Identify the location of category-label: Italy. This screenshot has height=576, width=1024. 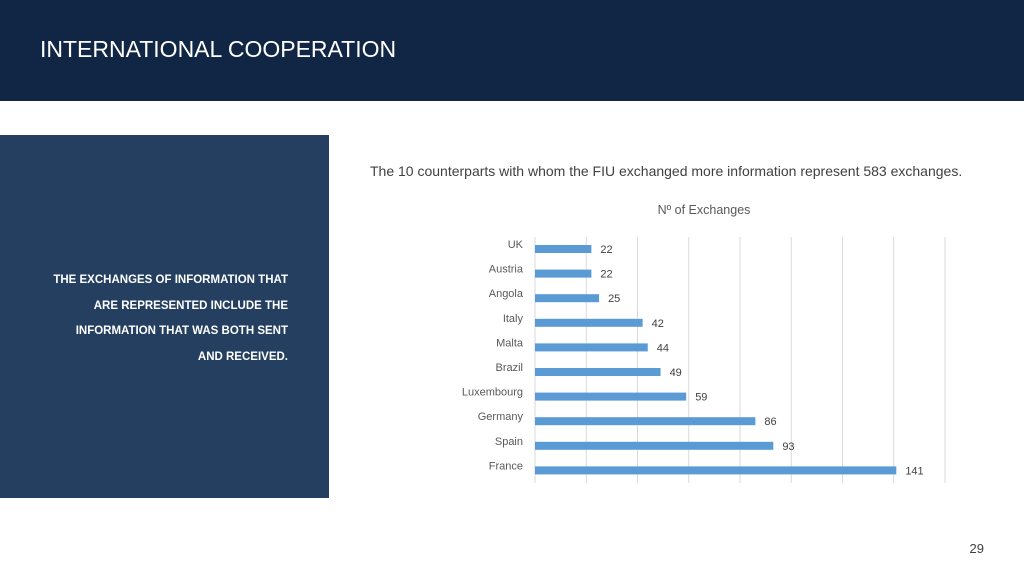
(513, 319).